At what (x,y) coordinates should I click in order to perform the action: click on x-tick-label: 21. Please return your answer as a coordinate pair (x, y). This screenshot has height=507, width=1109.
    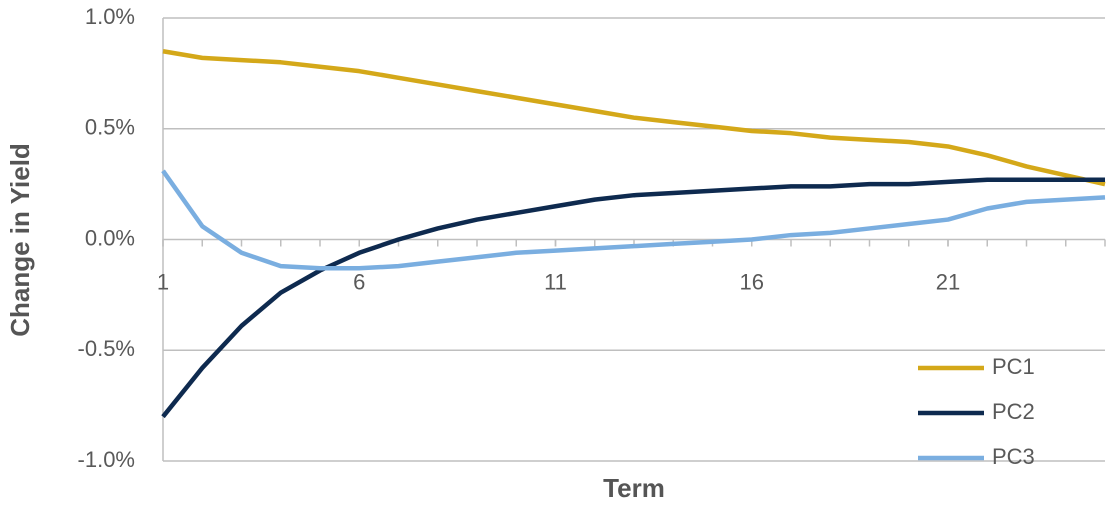
    Looking at the image, I should click on (948, 281).